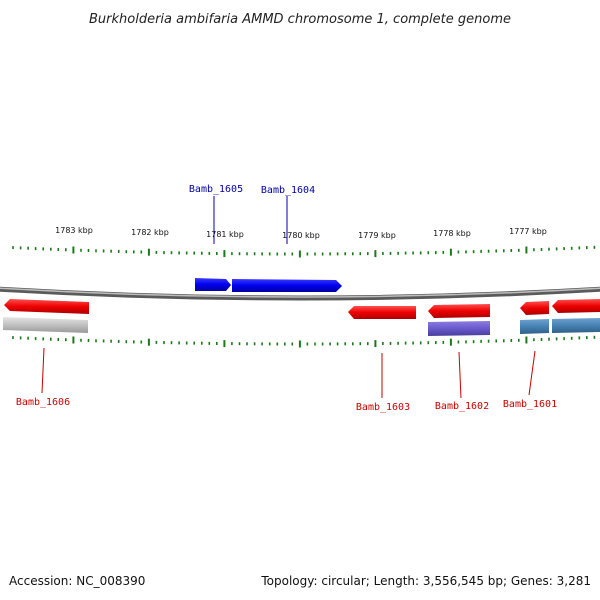 The width and height of the screenshot is (600, 600). I want to click on scale-label-1779: 1779 kbp, so click(377, 235).